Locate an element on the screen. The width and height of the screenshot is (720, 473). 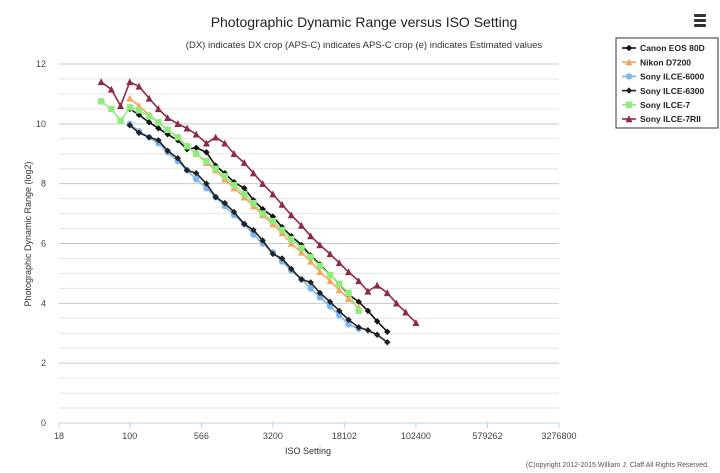
legend-item: Sony ILCE-7RII is located at coordinates (661, 119).